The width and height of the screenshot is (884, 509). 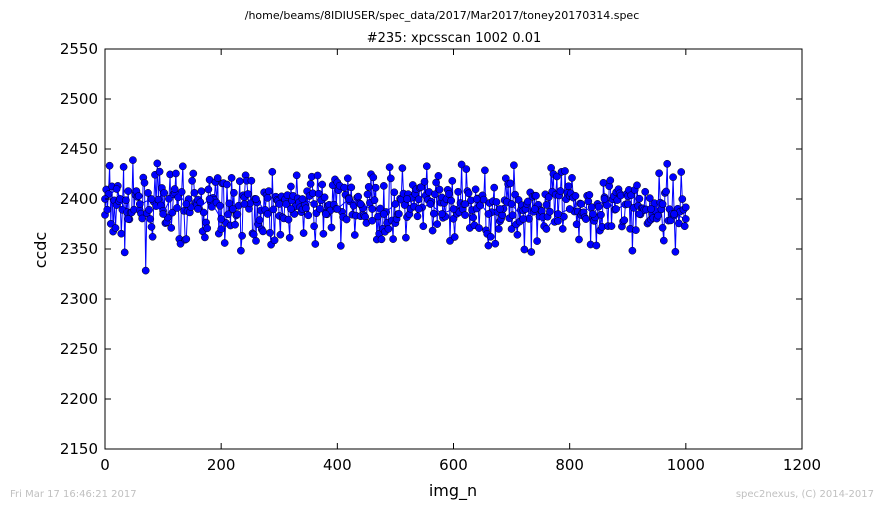 What do you see at coordinates (454, 38) in the screenshot?
I see `chart-title: #235: xpcsscan 1002 0.01` at bounding box center [454, 38].